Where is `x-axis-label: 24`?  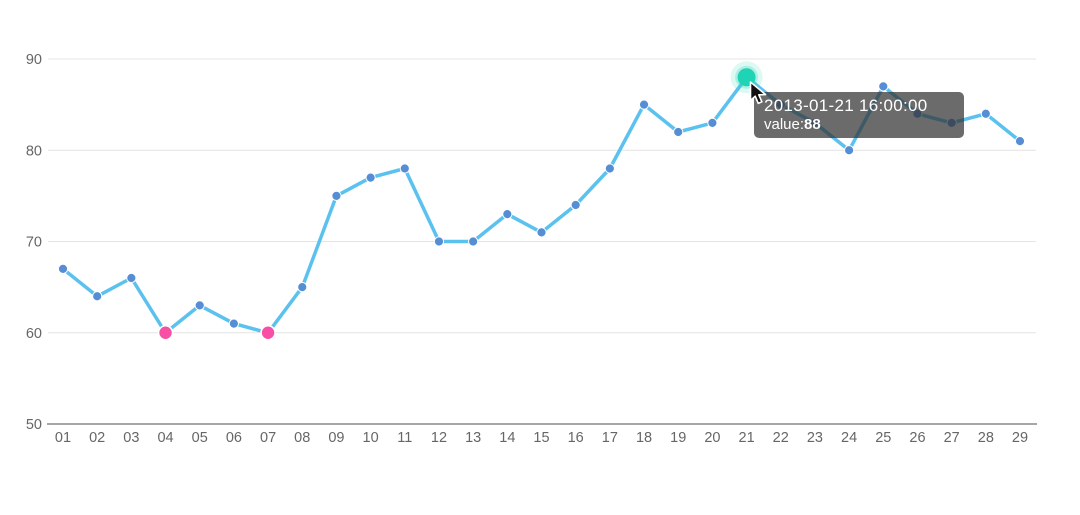 x-axis-label: 24 is located at coordinates (849, 438).